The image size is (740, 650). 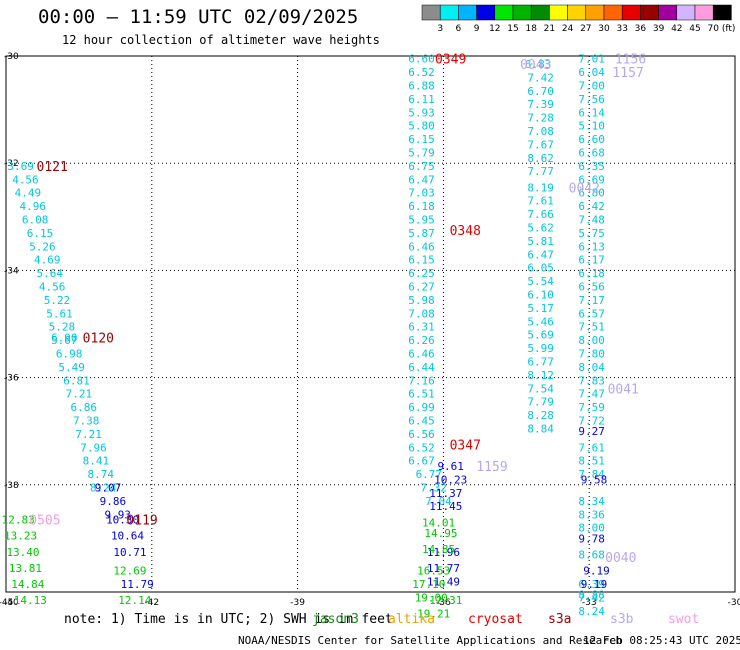 I want to click on wave-height-value: 6.18, so click(x=591, y=273).